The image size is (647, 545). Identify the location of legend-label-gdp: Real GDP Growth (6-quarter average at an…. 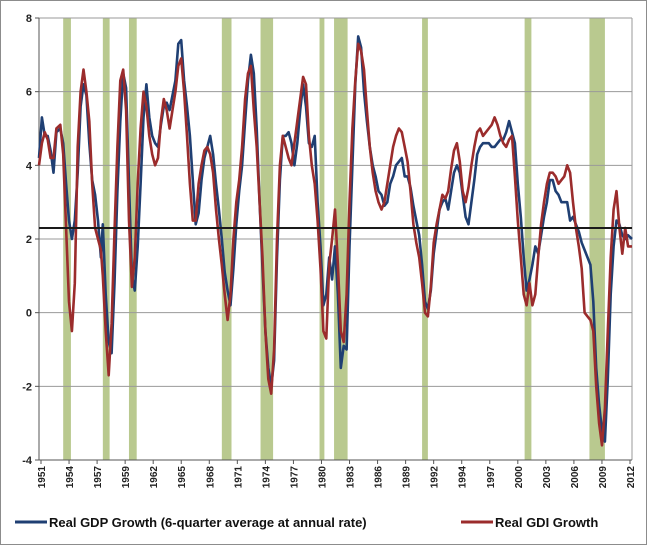
(208, 522).